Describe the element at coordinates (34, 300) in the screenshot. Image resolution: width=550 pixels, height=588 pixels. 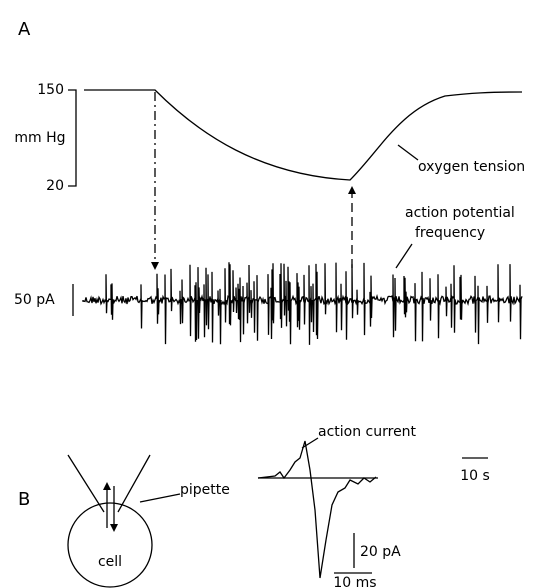
I see `scale-label: 50 pA` at that location.